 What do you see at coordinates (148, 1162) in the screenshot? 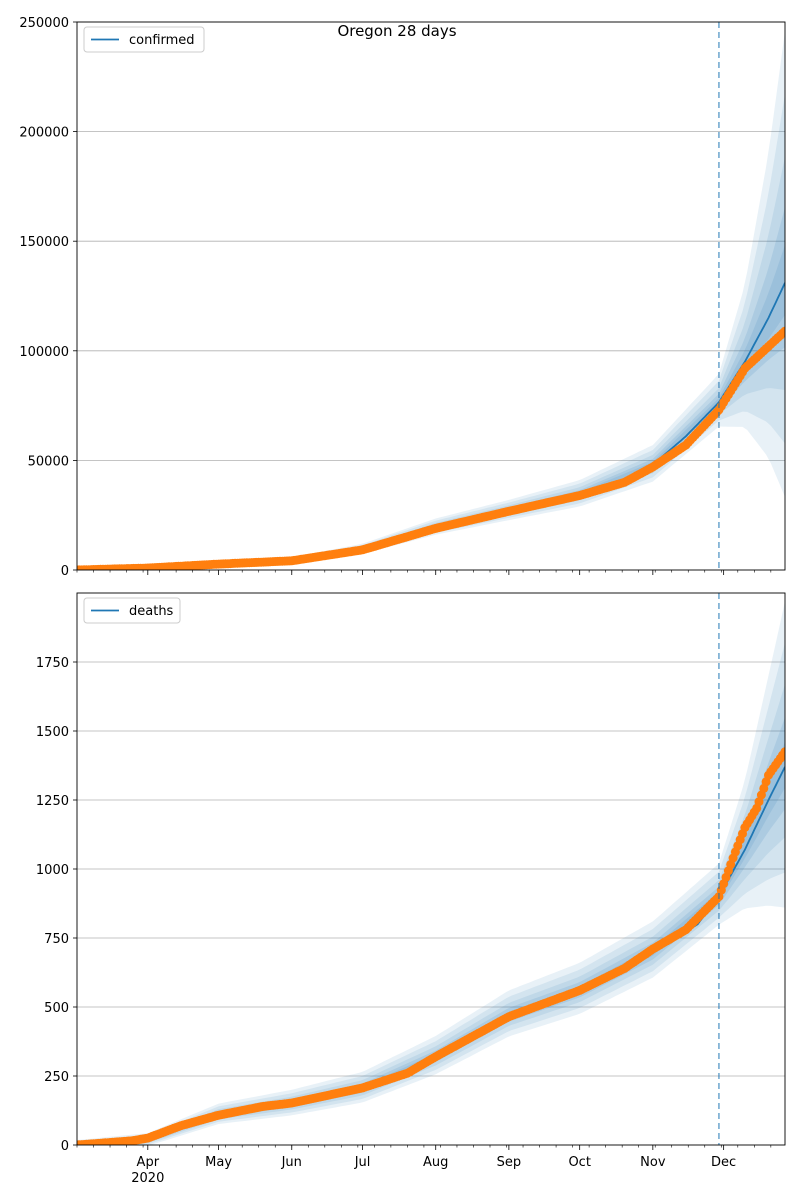
I see `x-tick-label: Apr` at bounding box center [148, 1162].